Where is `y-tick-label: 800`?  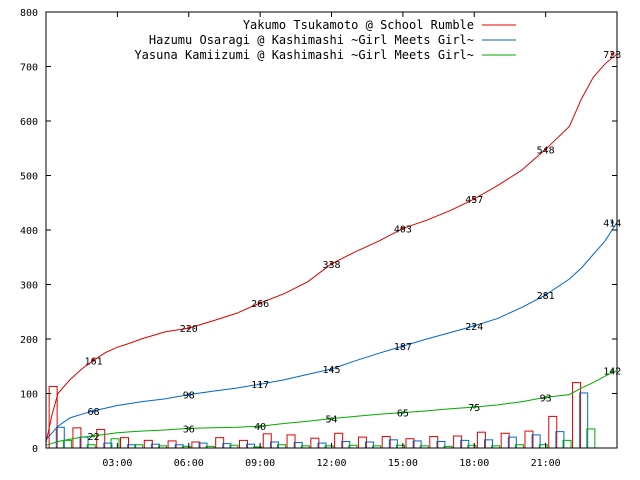 y-tick-label: 800 is located at coordinates (29, 13).